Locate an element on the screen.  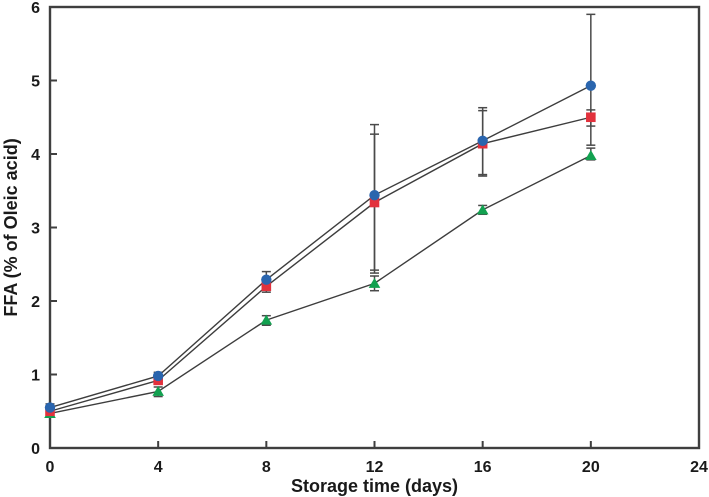
x-tick-label: 4 is located at coordinates (158, 467).